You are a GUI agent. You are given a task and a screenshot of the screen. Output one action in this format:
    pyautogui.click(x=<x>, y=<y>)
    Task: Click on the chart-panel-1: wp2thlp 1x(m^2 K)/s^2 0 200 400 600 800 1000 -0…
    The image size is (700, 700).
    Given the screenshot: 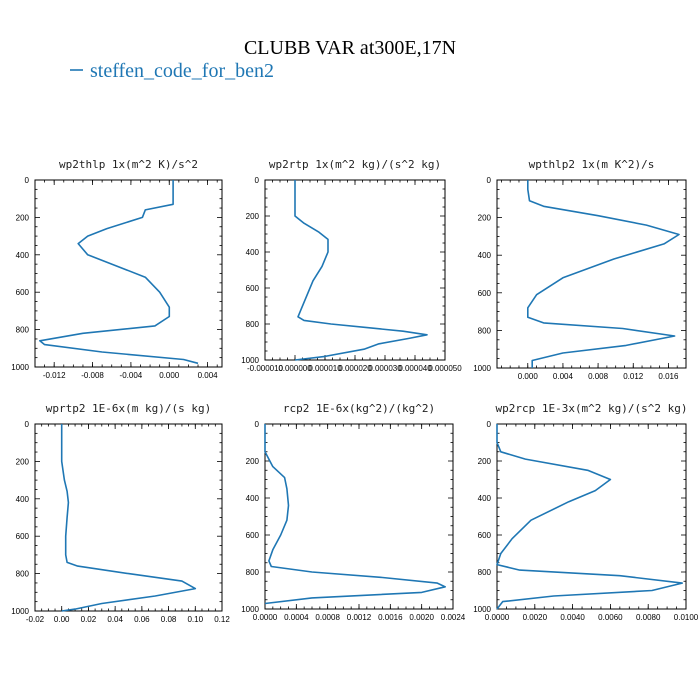 What is the action you would take?
    pyautogui.click(x=117, y=269)
    